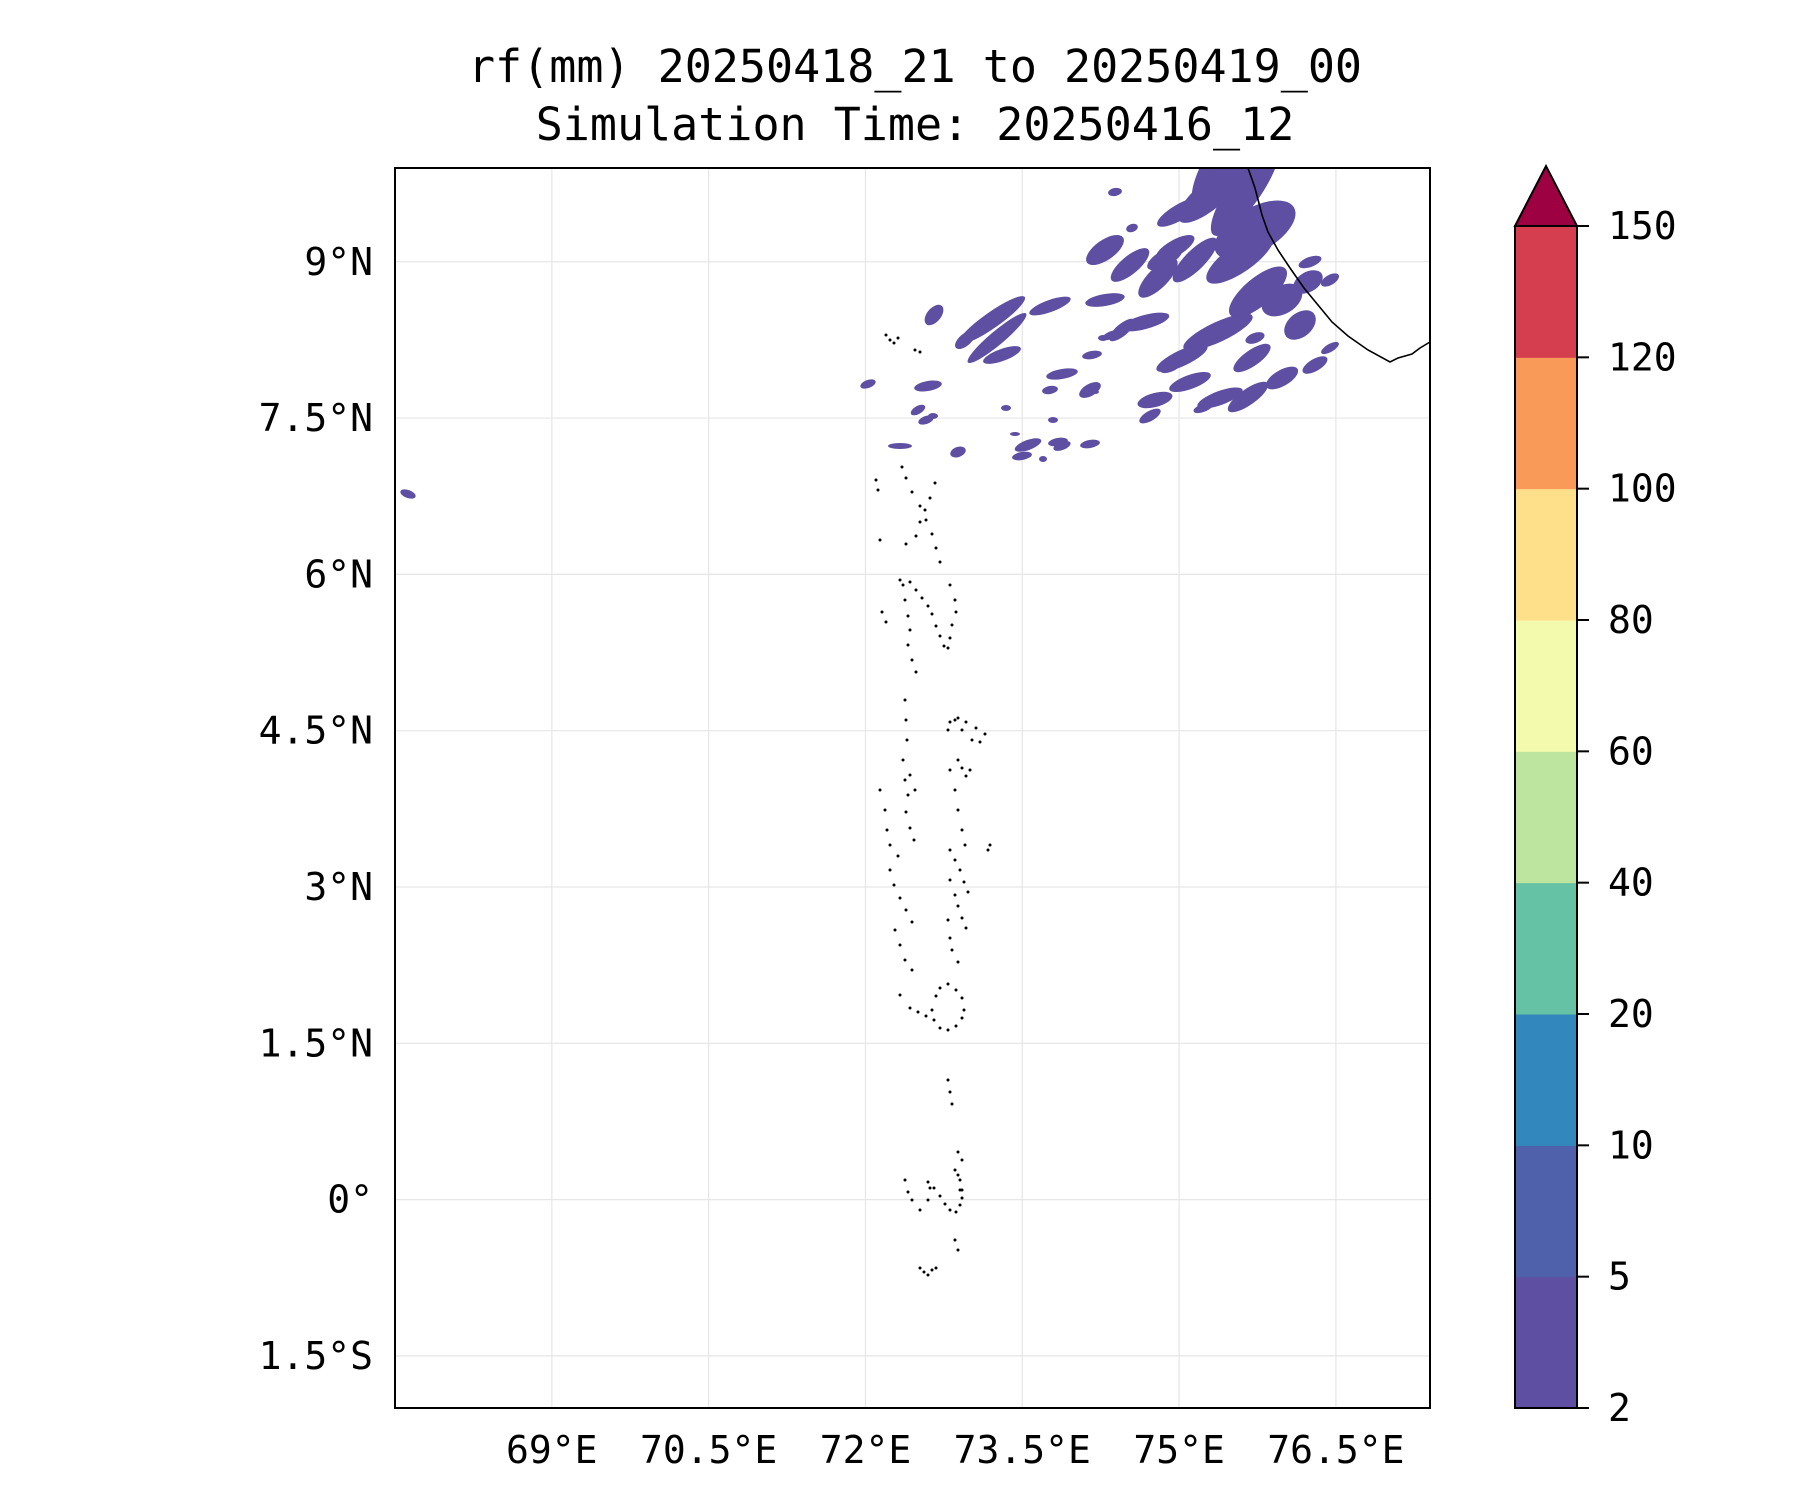 This screenshot has width=1800, height=1500. Describe the element at coordinates (338, 574) in the screenshot. I see `lat-tick-label: 6°N` at that location.